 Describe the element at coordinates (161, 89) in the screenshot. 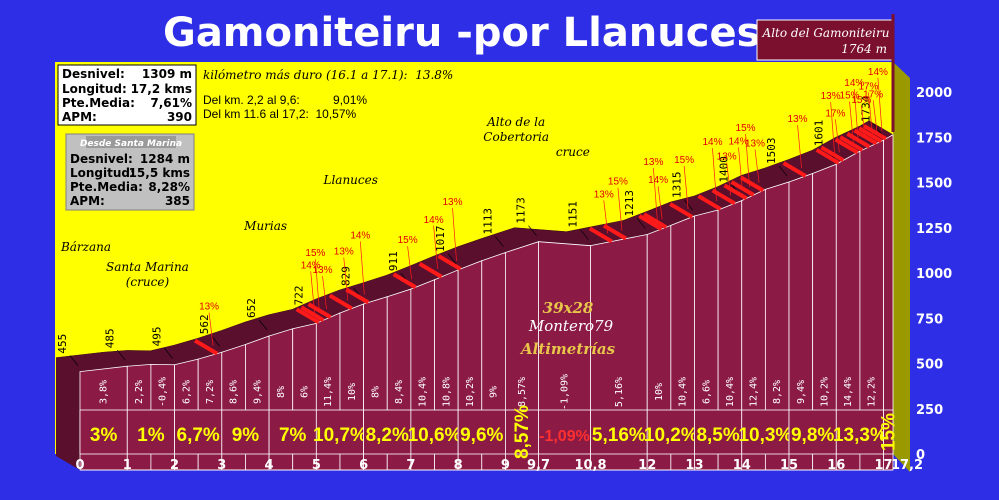

I see `stats-main-value-1: 17,2 kms` at that location.